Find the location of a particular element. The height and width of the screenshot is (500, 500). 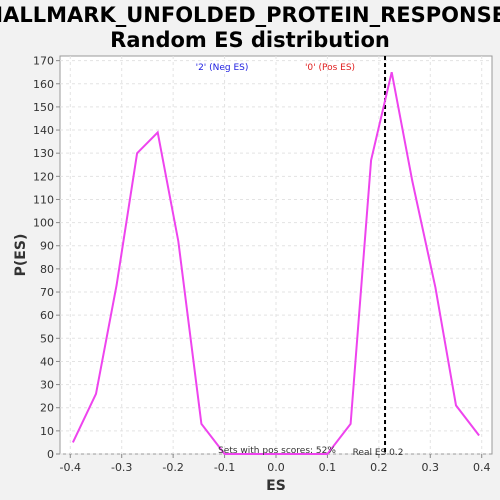

y-tick-label: 120 is located at coordinates (43, 176).